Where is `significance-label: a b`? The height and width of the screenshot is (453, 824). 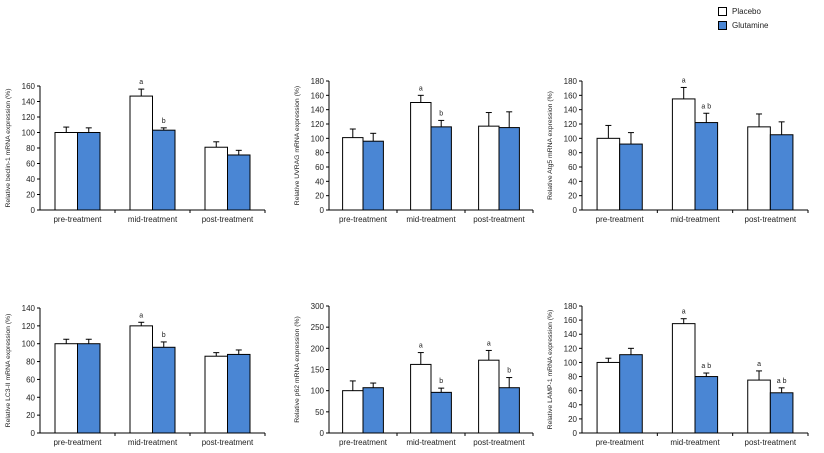
significance-label: a b is located at coordinates (782, 381).